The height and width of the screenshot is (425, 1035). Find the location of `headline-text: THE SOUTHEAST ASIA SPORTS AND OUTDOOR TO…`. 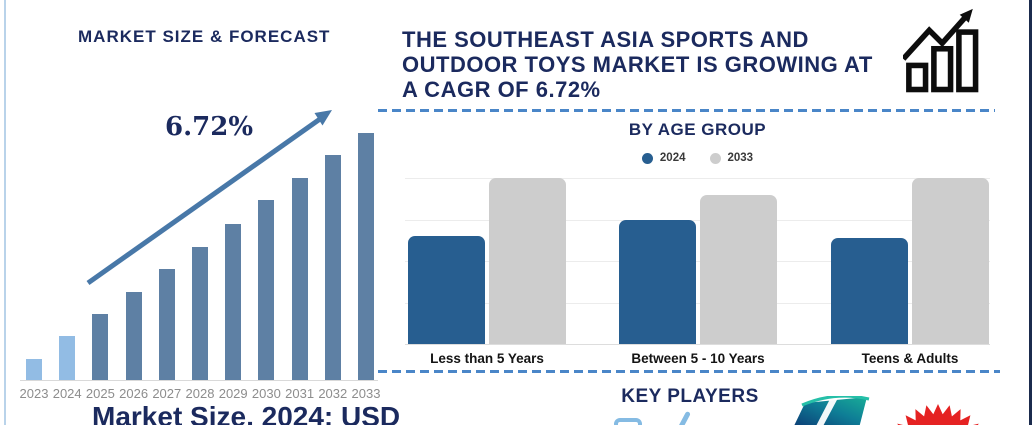

headline-text: THE SOUTHEAST ASIA SPORTS AND OUTDOOR TO… is located at coordinates (637, 64).